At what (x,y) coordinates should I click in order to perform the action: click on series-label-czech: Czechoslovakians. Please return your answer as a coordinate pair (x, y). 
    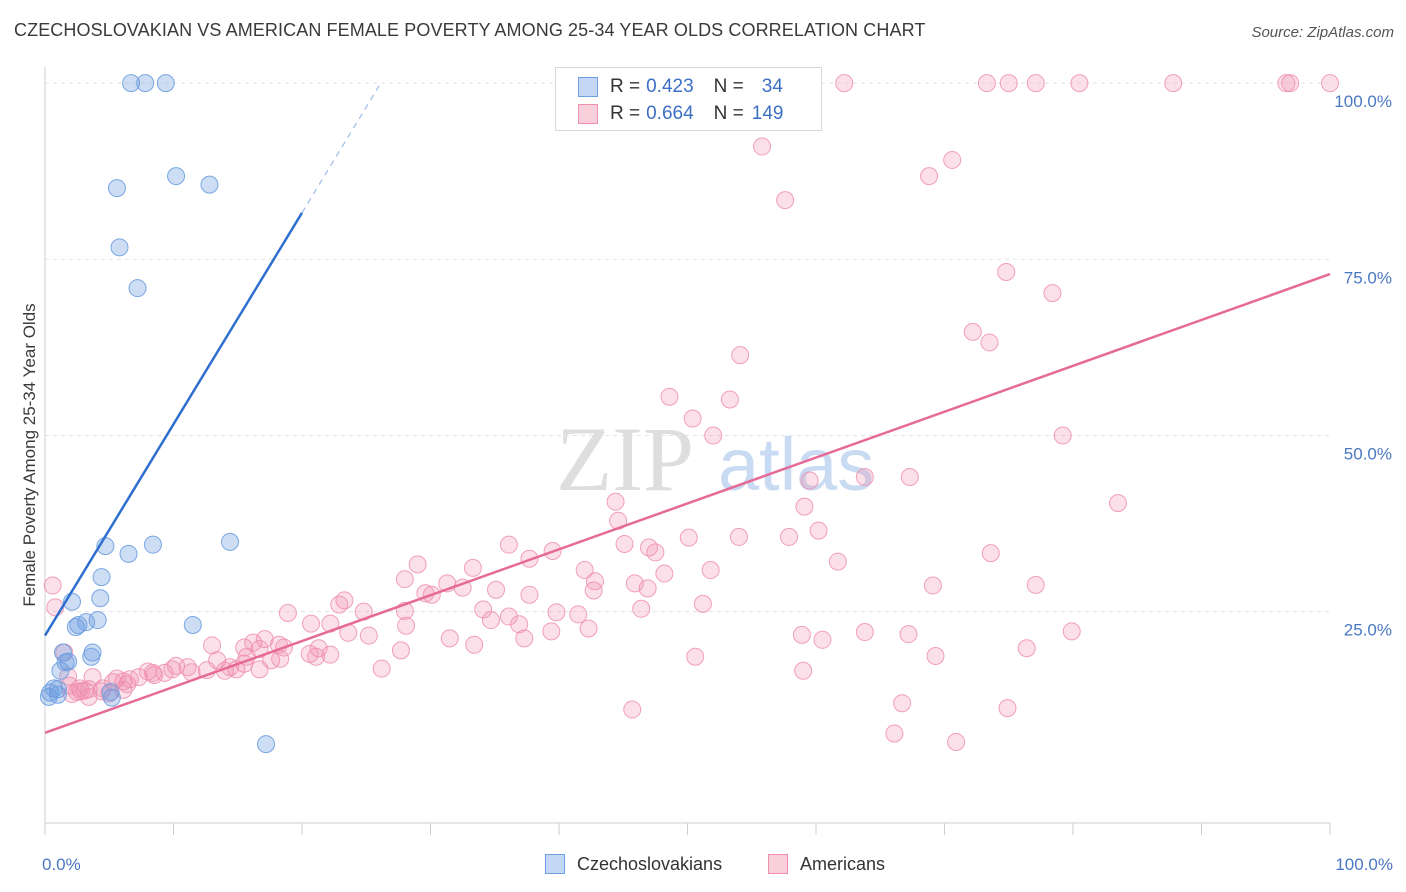
    Looking at the image, I should click on (650, 863).